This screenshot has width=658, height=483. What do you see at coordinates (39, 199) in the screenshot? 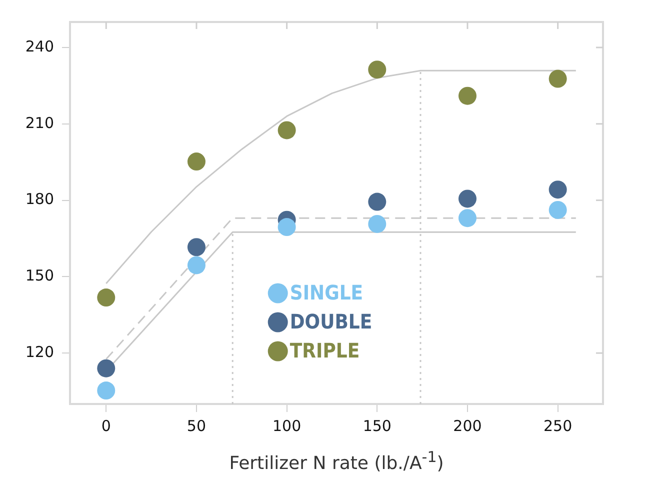
I see `y-tick-label: 180` at bounding box center [39, 199].